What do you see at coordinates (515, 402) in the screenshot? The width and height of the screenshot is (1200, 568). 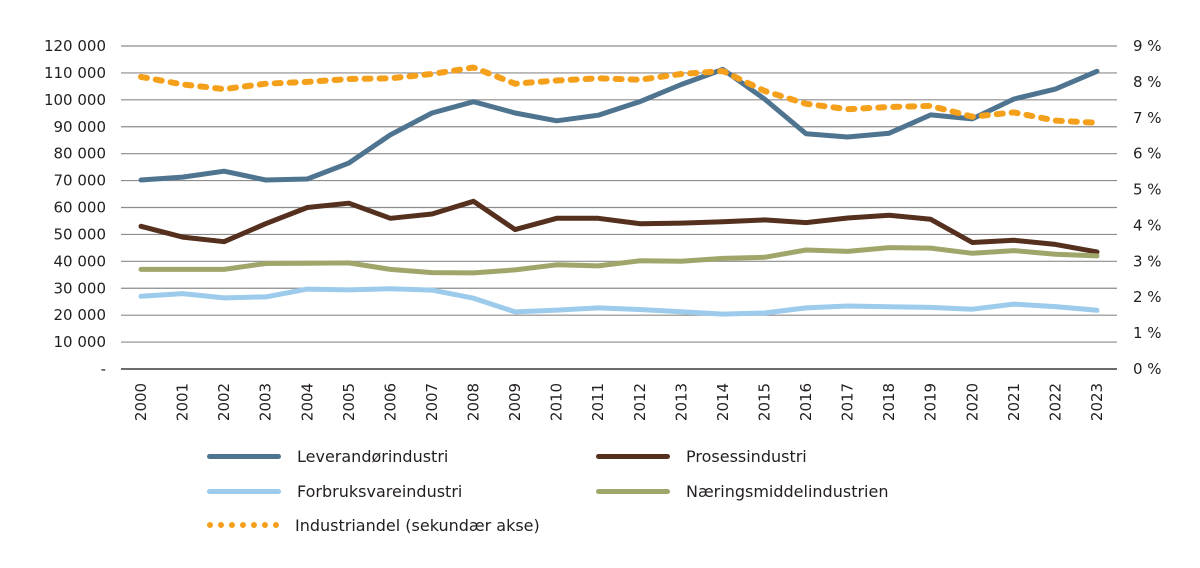 I see `x-tick-label: 2009` at bounding box center [515, 402].